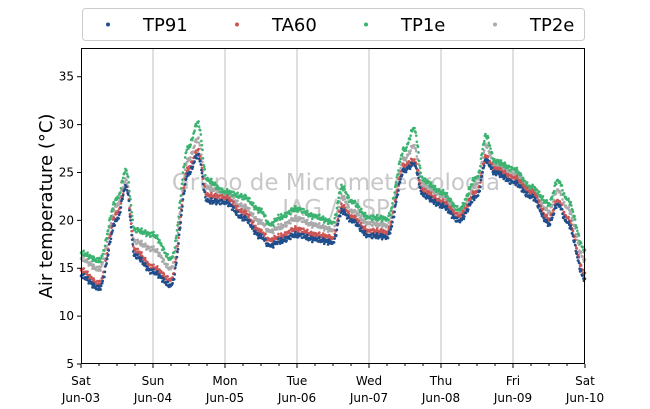  Describe the element at coordinates (66, 268) in the screenshot. I see `y-tick-label: 15` at that location.